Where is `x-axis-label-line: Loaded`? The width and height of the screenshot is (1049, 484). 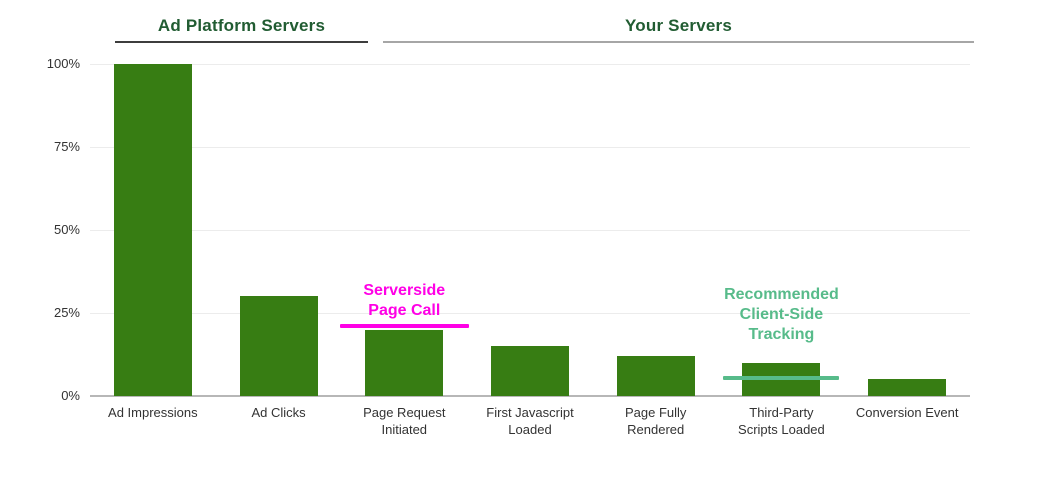
x-axis-label-line: Loaded is located at coordinates (530, 429).